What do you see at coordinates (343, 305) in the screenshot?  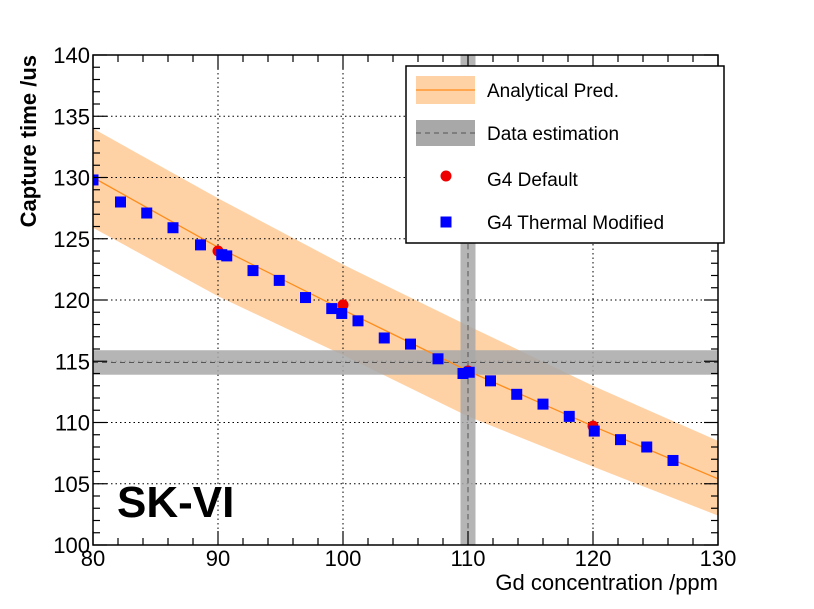 I see `g4-default-point` at bounding box center [343, 305].